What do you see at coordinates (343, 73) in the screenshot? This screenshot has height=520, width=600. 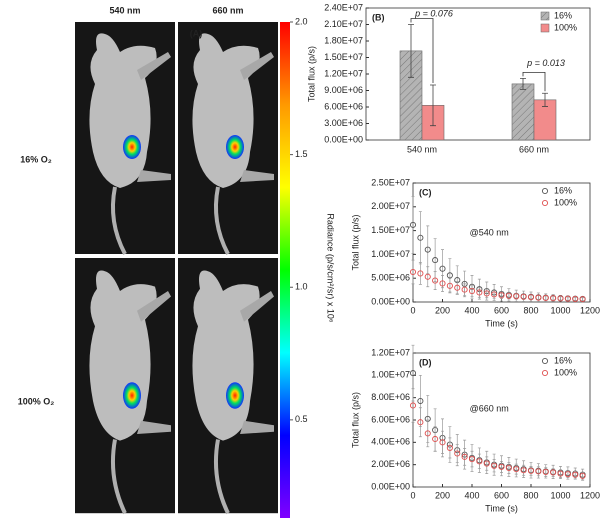 I see `y-tick-label: 1.20E+07` at bounding box center [343, 73].